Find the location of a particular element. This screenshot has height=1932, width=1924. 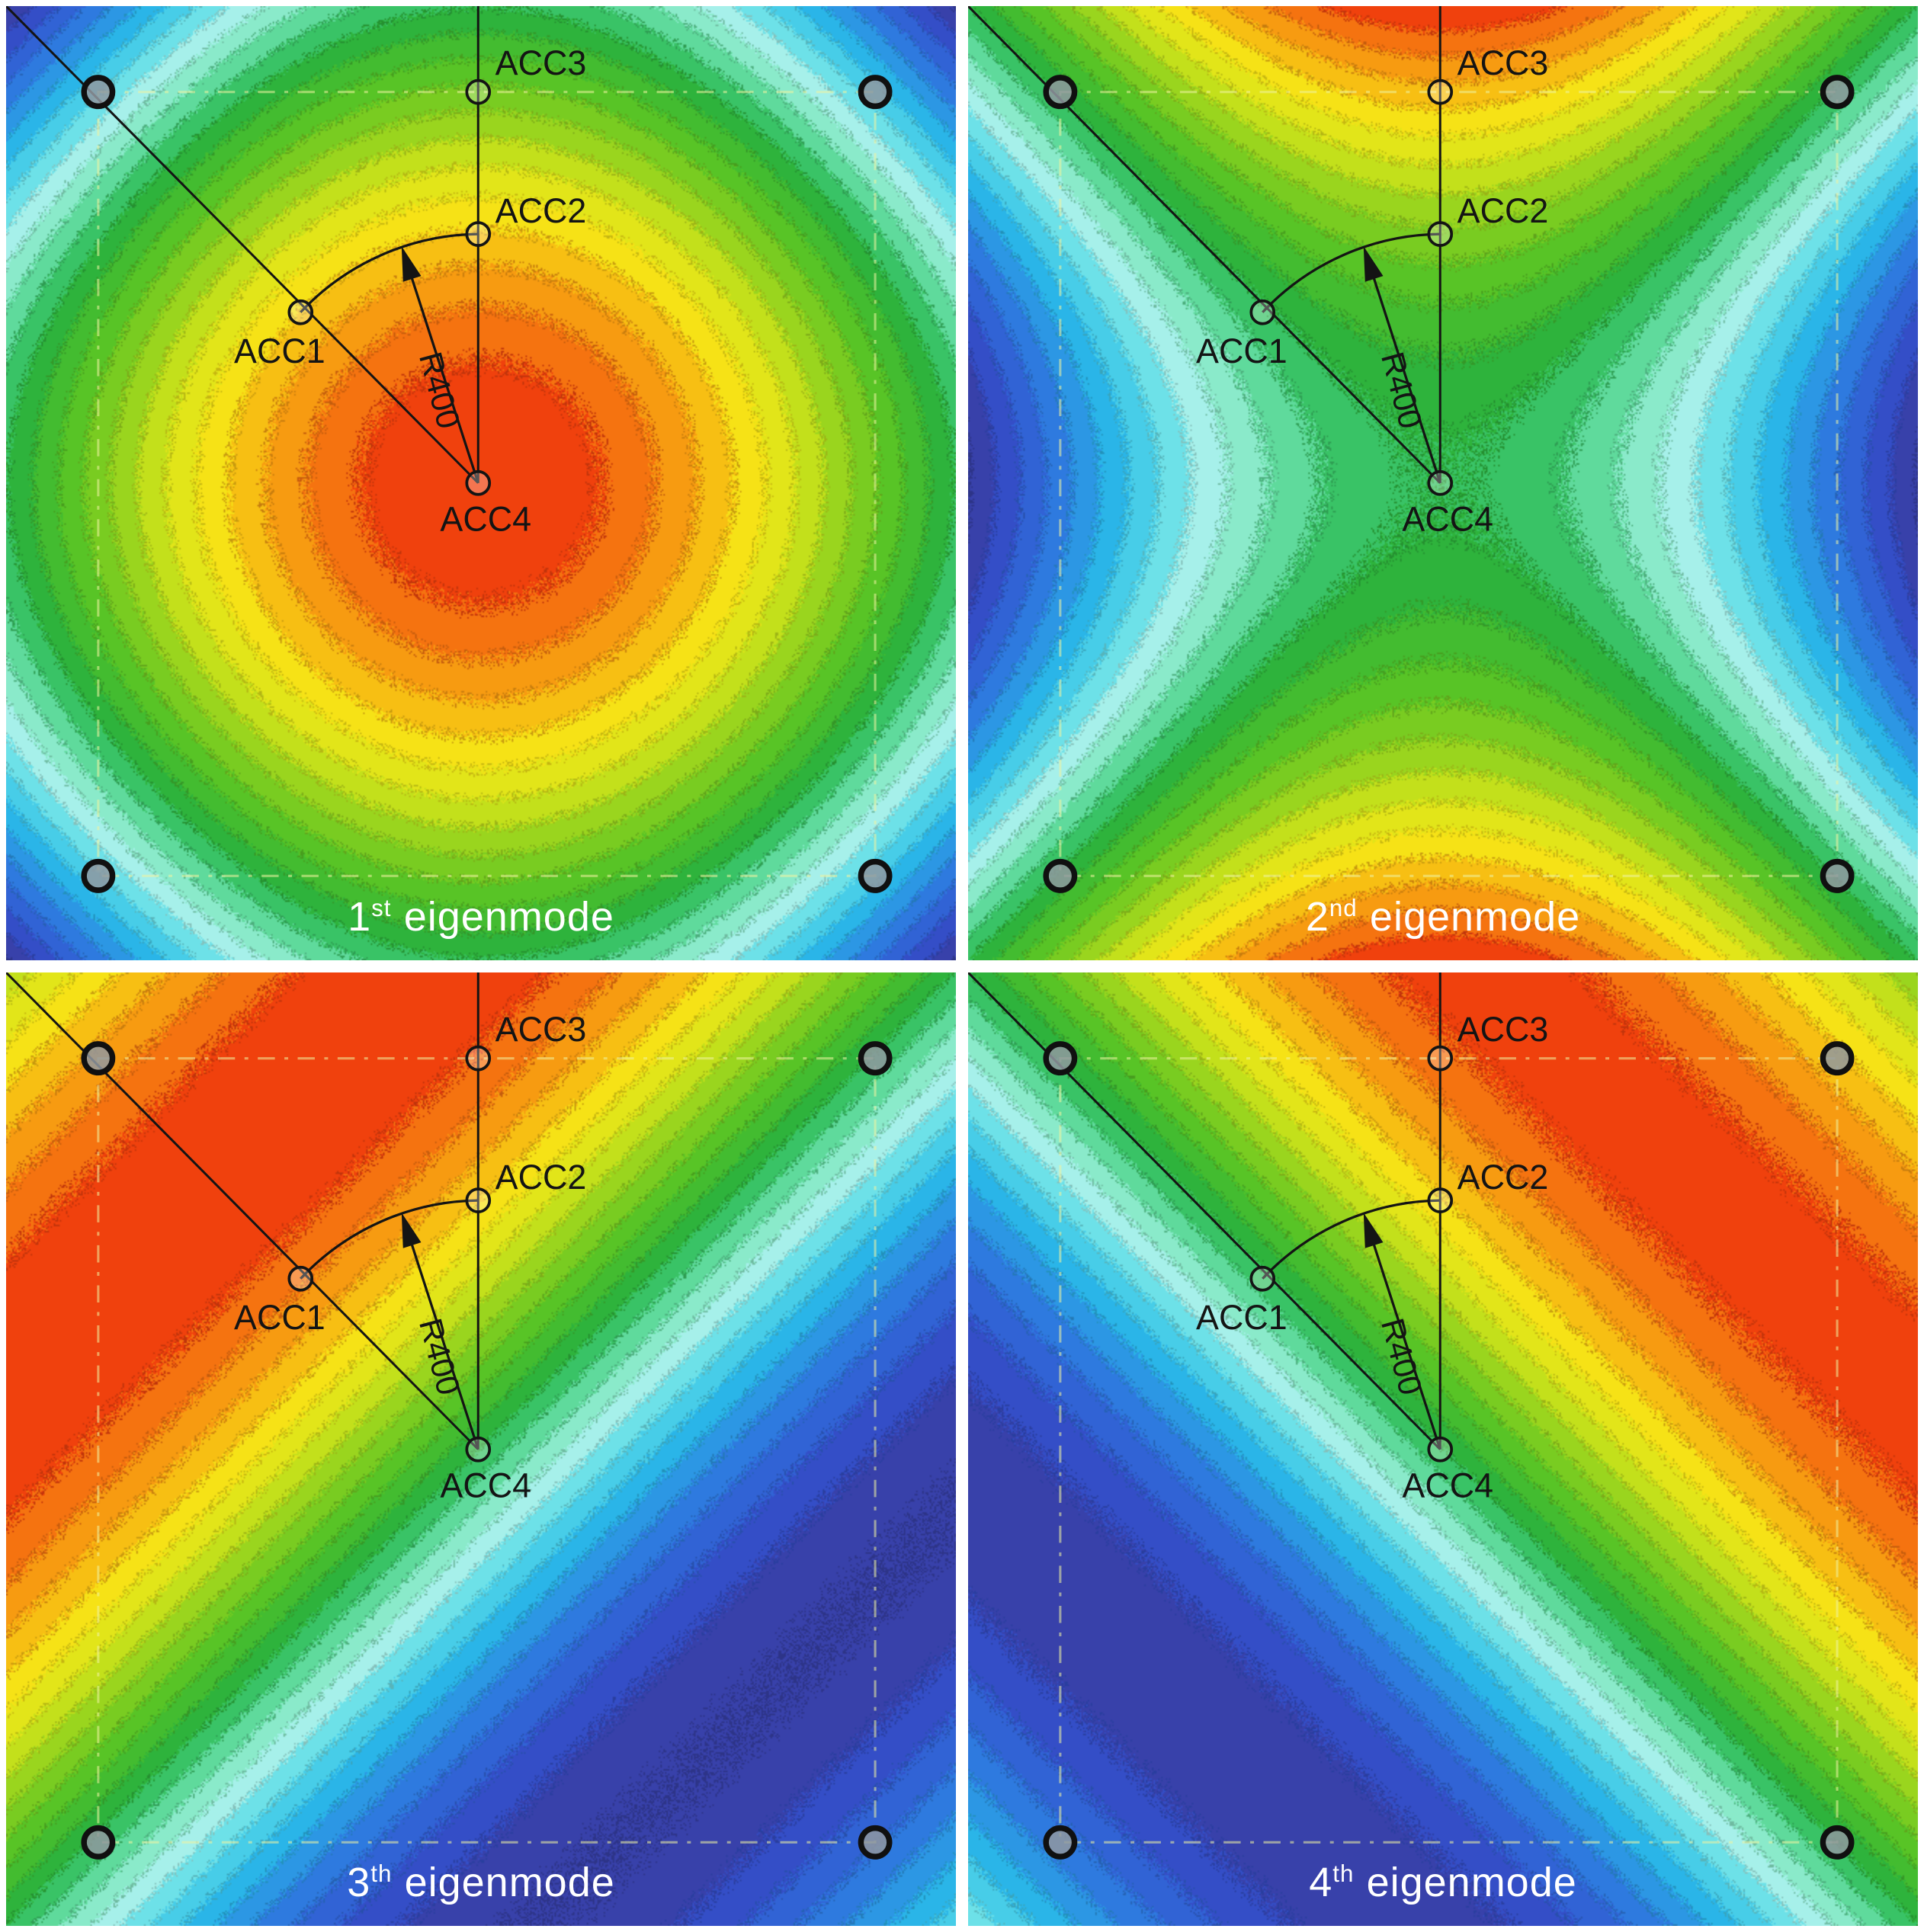

panel-caption-1: 1st eigenmode is located at coordinates (481, 916).